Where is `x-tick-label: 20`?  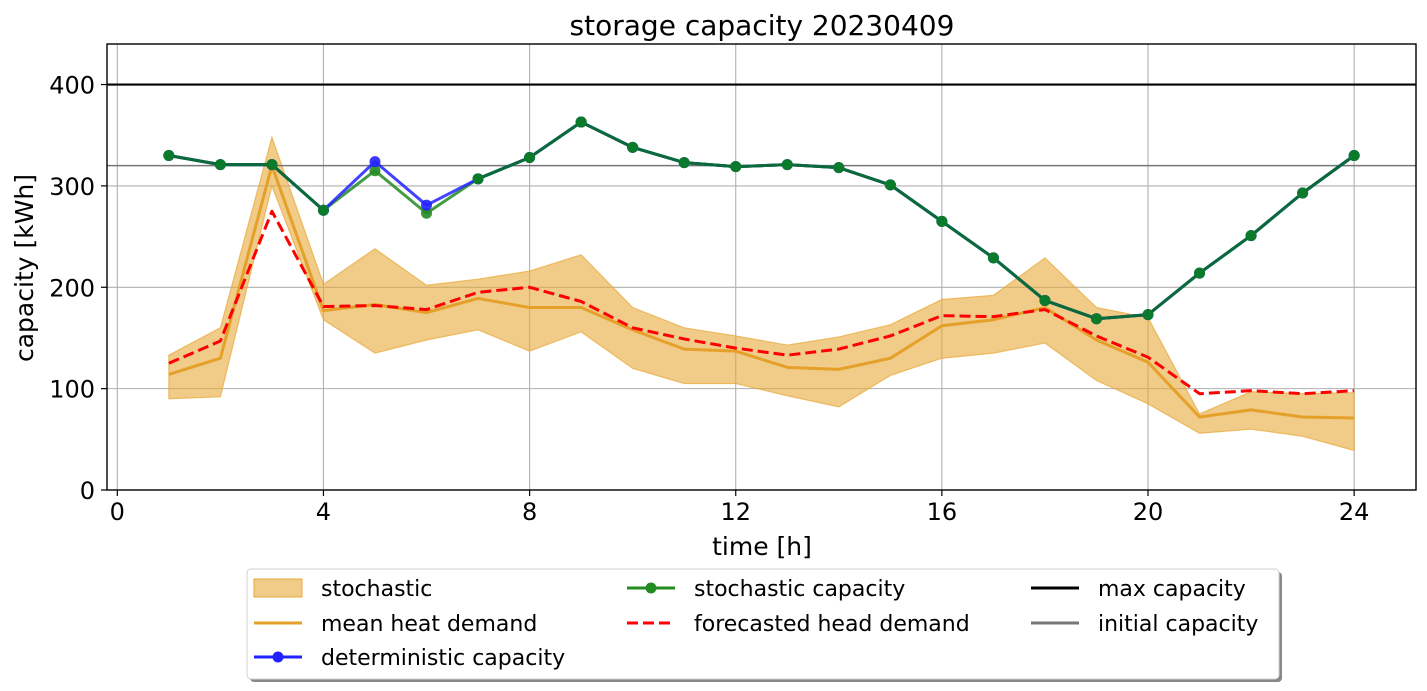
x-tick-label: 20 is located at coordinates (1148, 512).